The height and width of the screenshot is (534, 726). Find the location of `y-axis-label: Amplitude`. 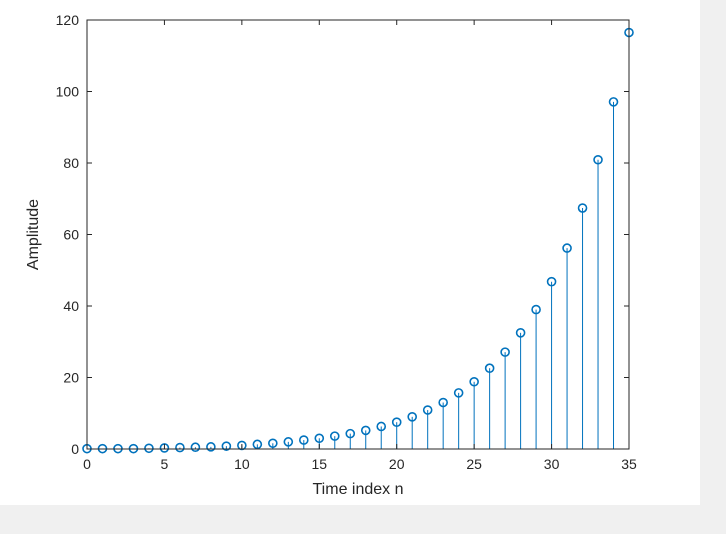

y-axis-label: Amplitude is located at coordinates (33, 234).